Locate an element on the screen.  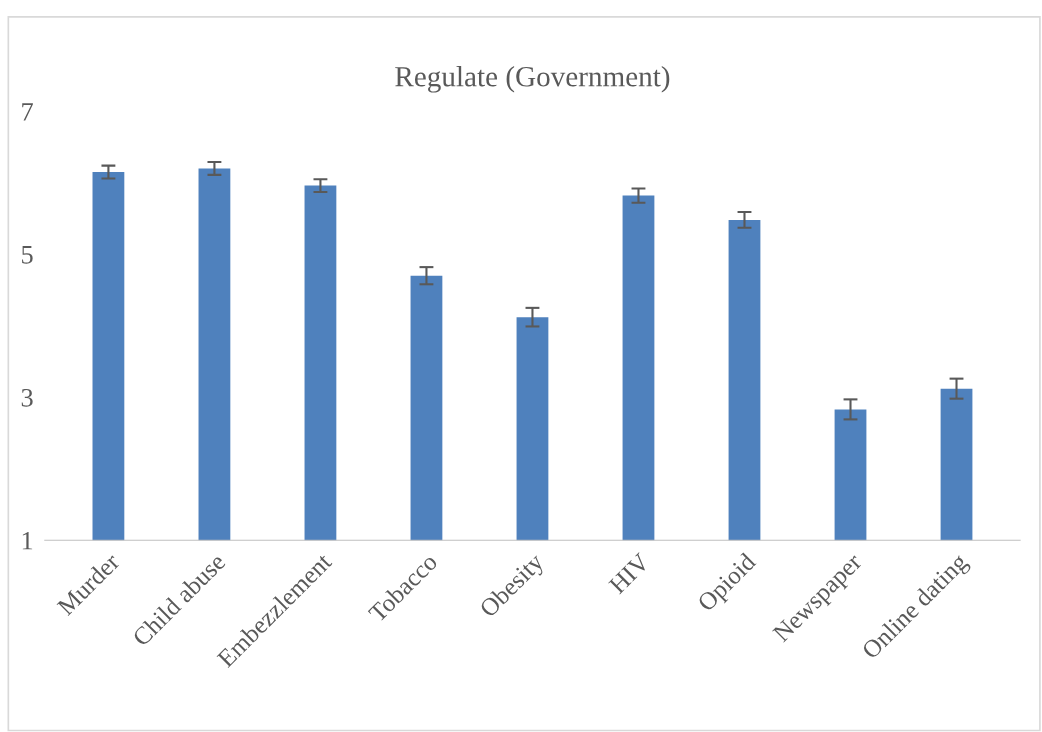
y-tick-label: 1 is located at coordinates (27, 540).